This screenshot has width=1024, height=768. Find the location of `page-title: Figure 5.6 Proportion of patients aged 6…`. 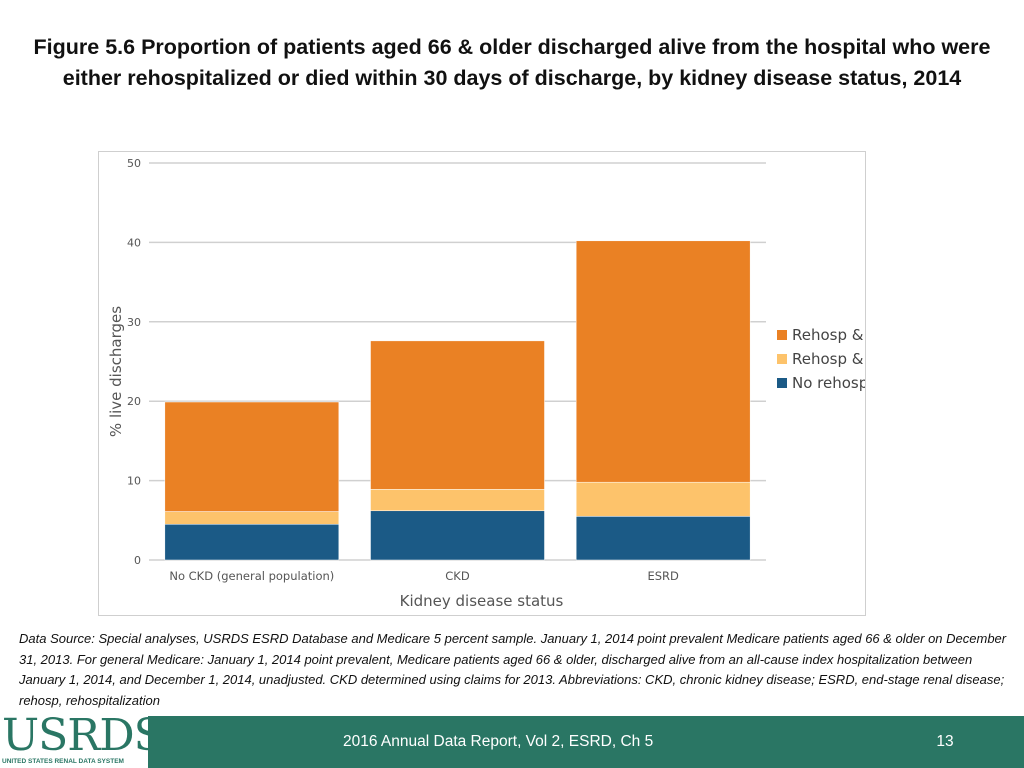

page-title: Figure 5.6 Proportion of patients aged 6… is located at coordinates (512, 62).